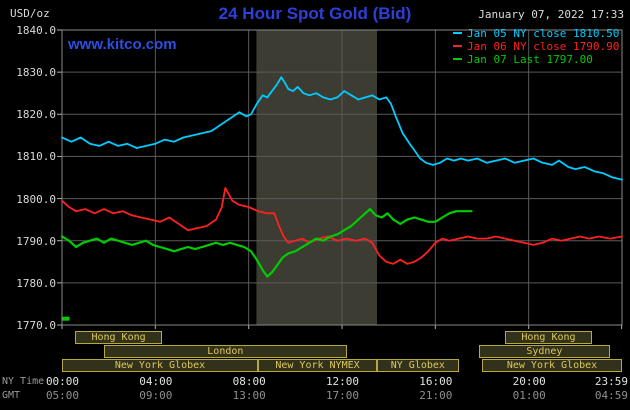  I want to click on x-axis-label-ny: 23:59, so click(611, 381).